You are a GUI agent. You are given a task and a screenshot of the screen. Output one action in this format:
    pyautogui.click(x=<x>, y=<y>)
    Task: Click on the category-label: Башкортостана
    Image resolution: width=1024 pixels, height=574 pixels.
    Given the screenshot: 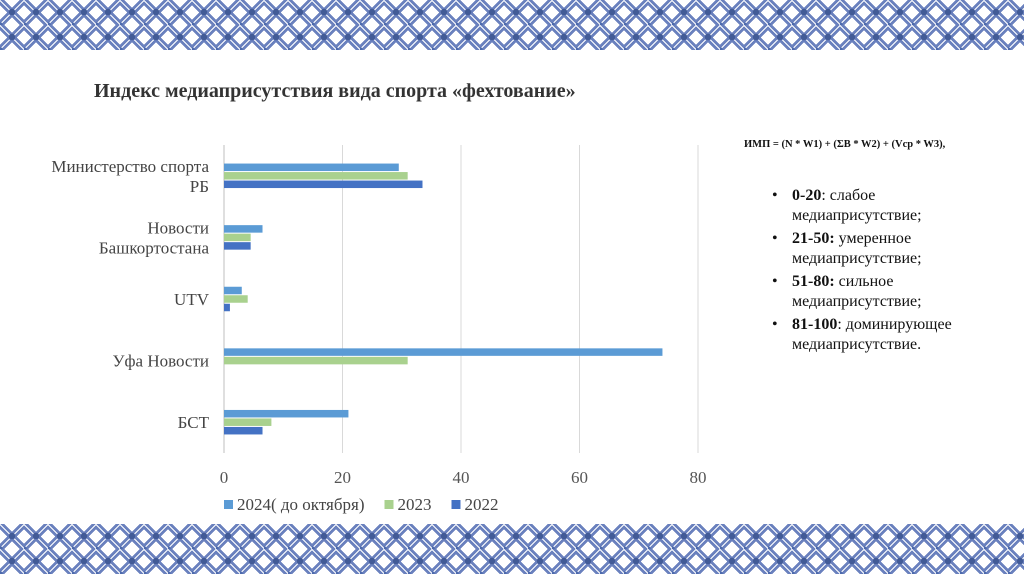 What is the action you would take?
    pyautogui.click(x=154, y=247)
    